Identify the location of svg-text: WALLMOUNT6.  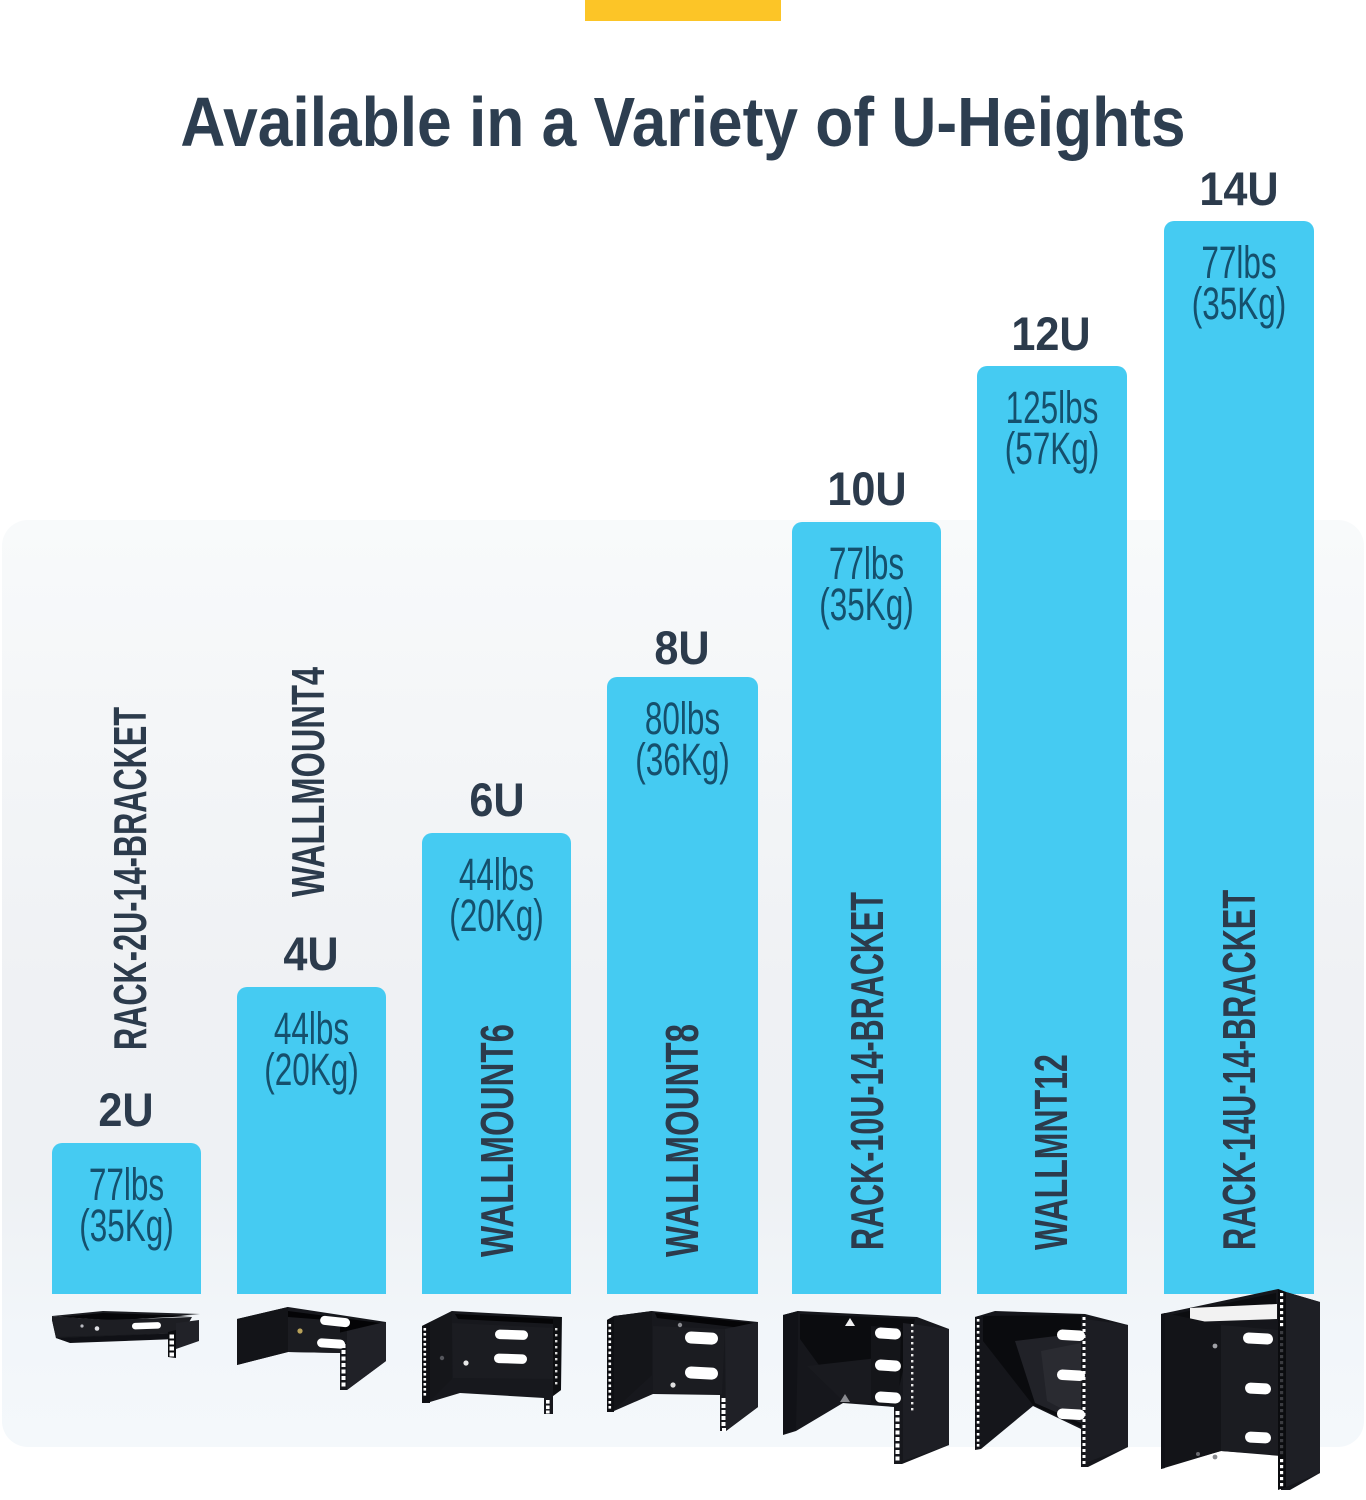
(498, 1140).